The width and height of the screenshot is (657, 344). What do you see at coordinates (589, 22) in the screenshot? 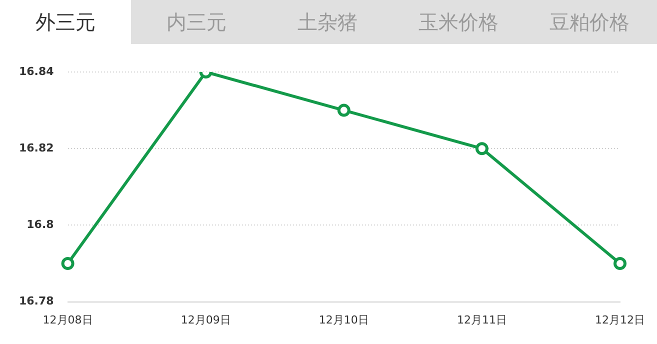
I see `text: 豆粕价格` at bounding box center [589, 22].